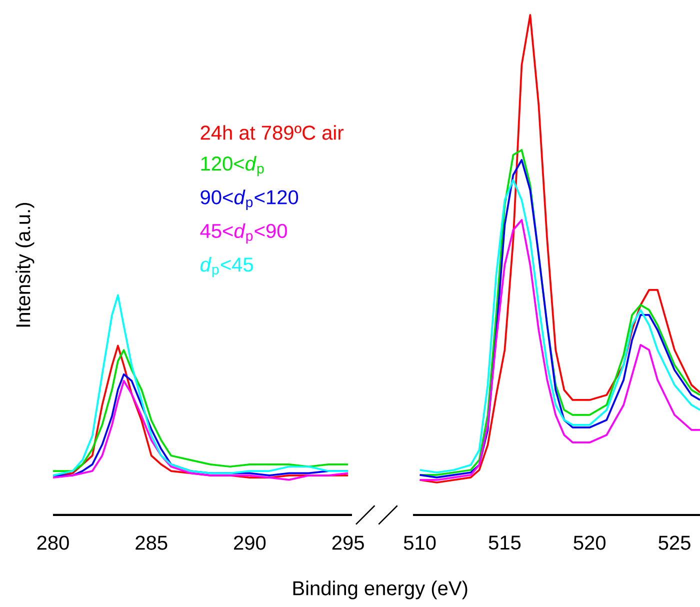 Image resolution: width=700 pixels, height=607 pixels. Describe the element at coordinates (272, 132) in the screenshot. I see `text: 24h at 789ºC air` at that location.